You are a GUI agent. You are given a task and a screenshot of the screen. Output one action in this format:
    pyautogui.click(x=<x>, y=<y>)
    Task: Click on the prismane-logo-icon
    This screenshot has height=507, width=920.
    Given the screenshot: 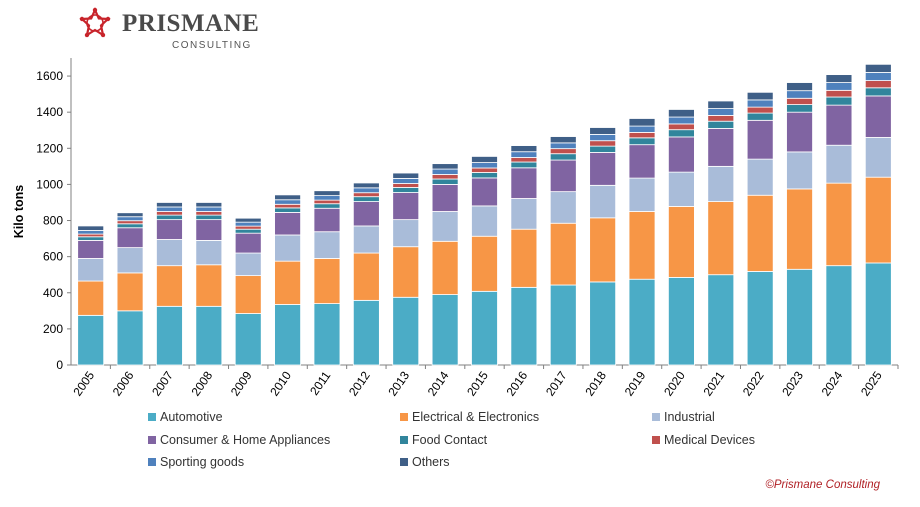 What is the action you would take?
    pyautogui.click(x=95, y=22)
    